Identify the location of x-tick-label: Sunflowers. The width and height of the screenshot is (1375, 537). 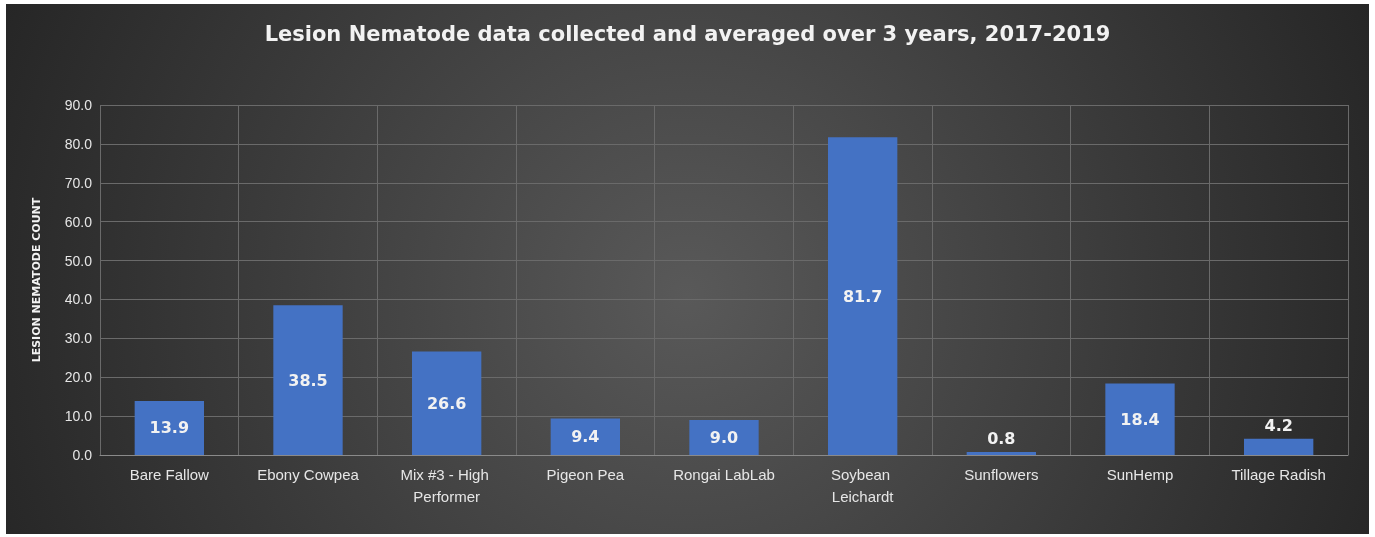
(1001, 474).